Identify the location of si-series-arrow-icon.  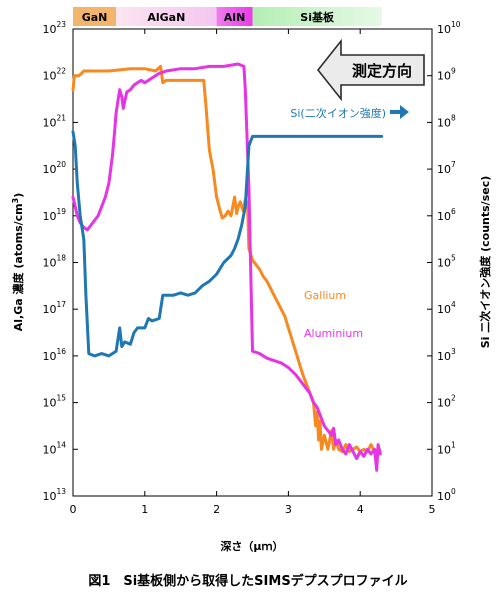
(399, 112).